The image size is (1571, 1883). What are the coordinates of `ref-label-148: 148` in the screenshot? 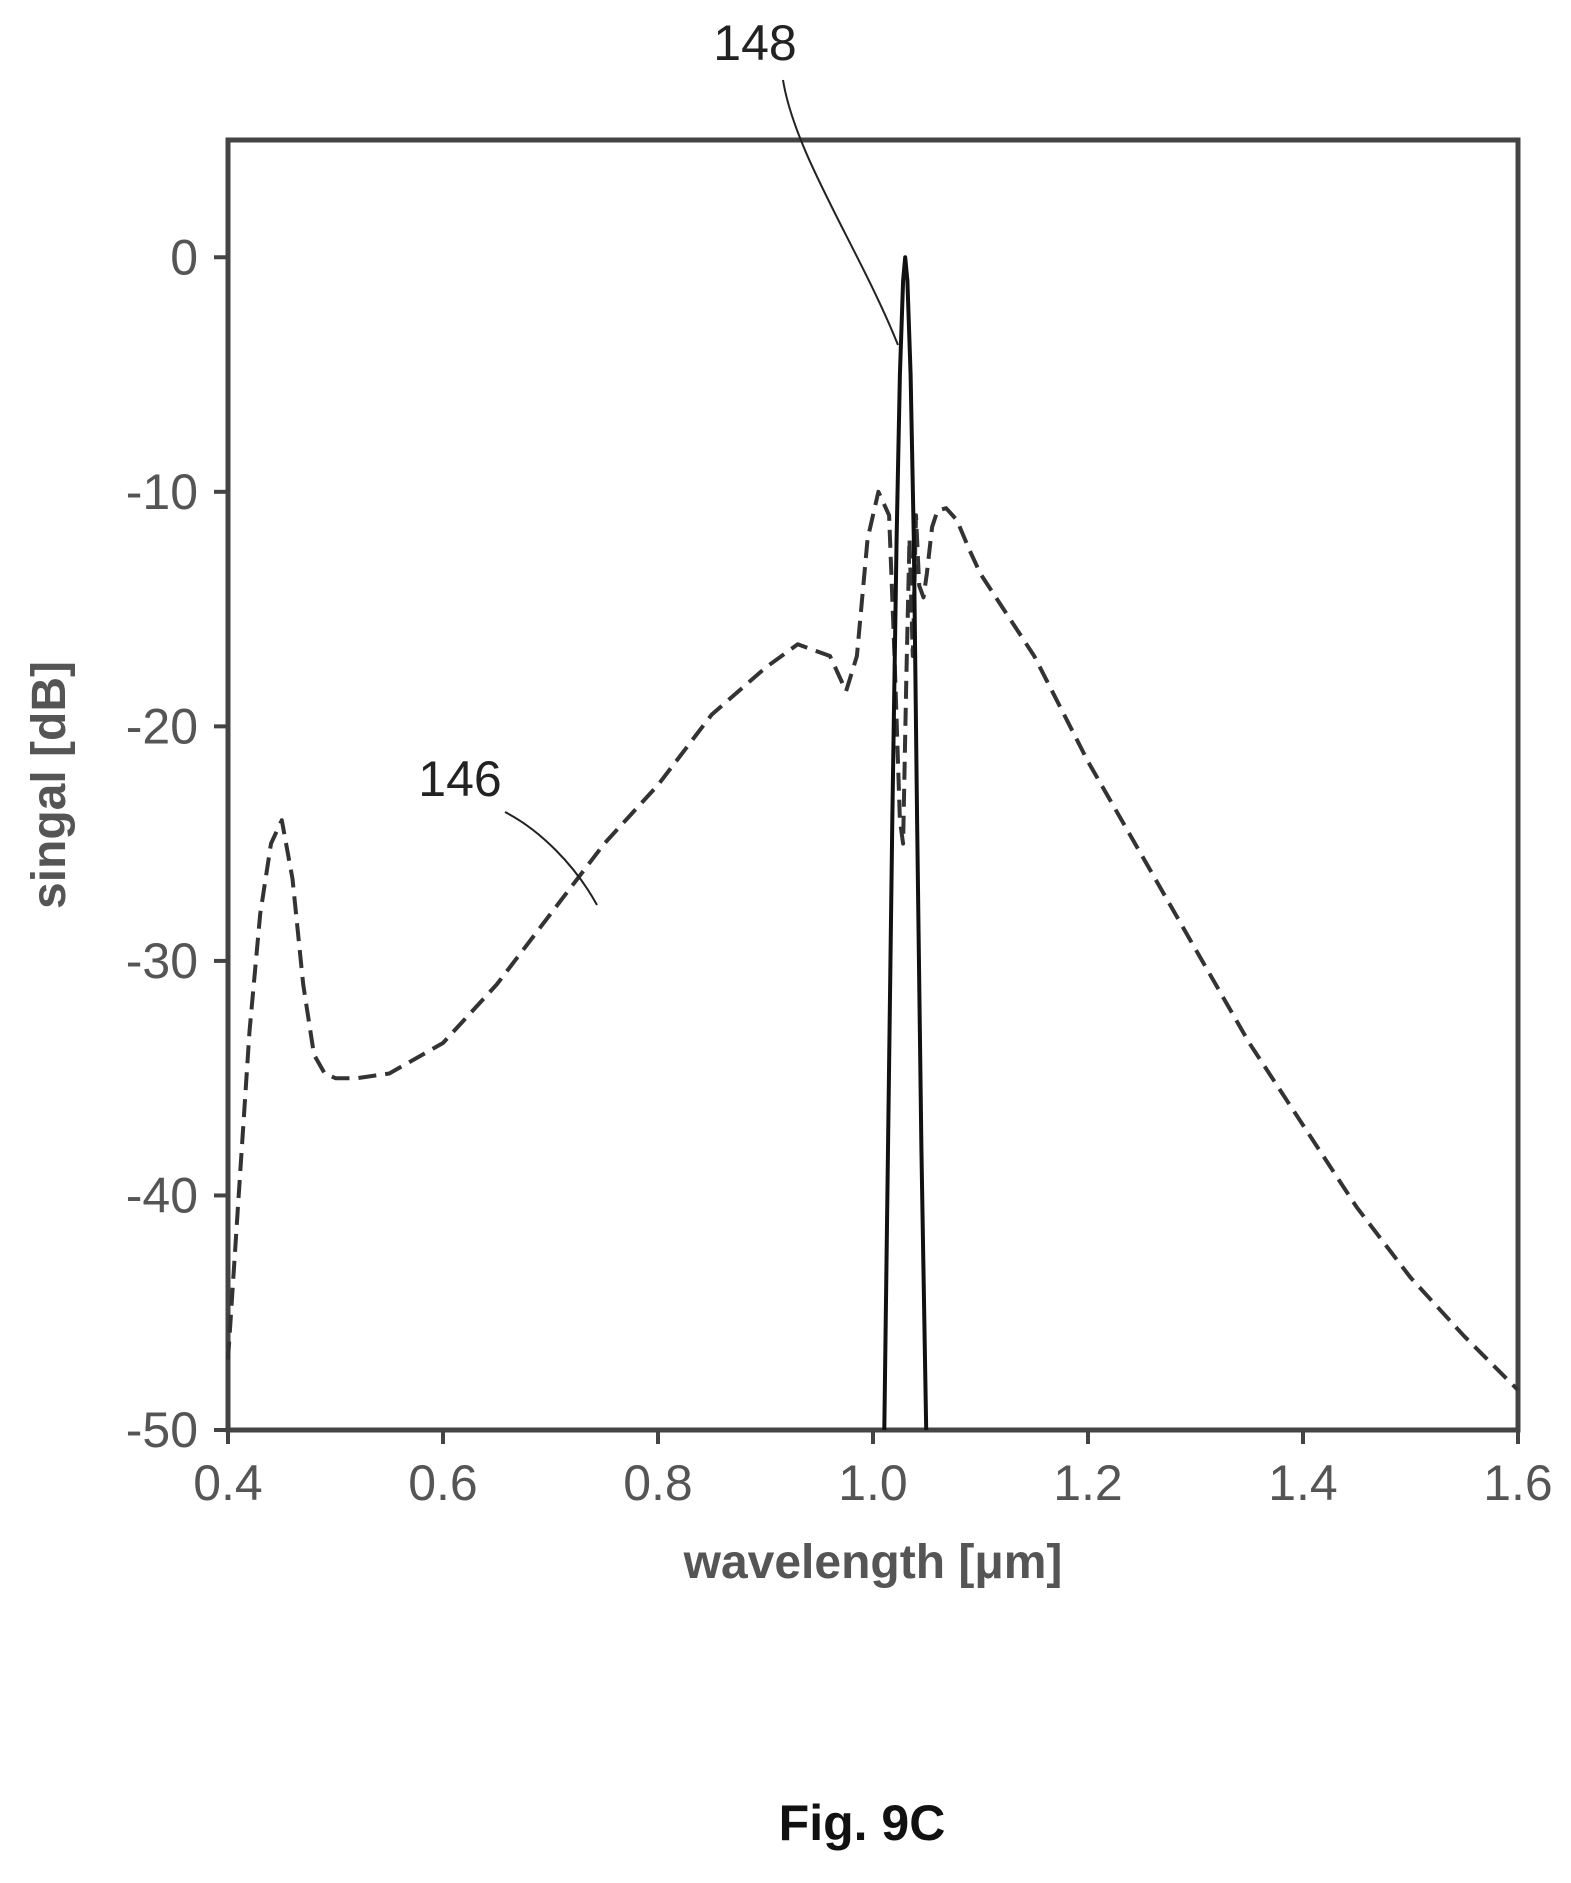 It's located at (754, 43).